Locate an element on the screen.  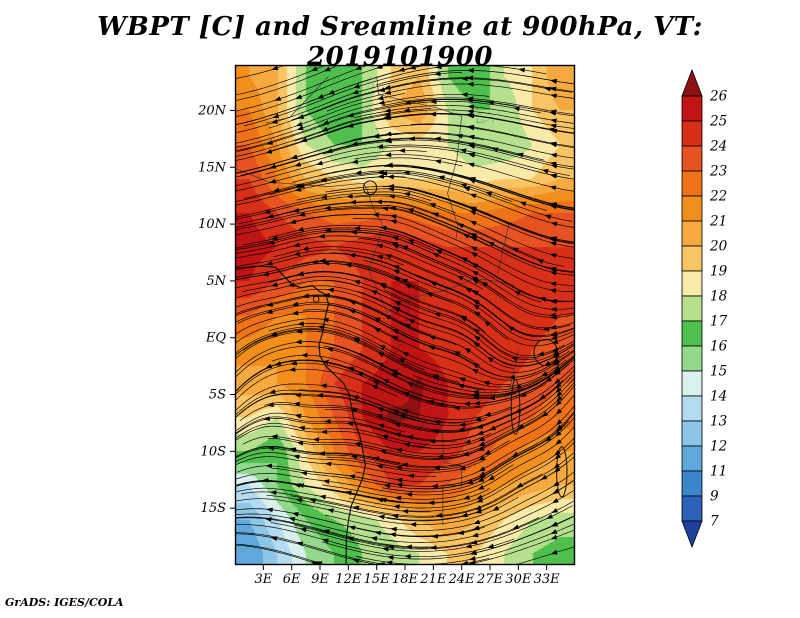
colorbar-label: 23 is located at coordinates (718, 172).